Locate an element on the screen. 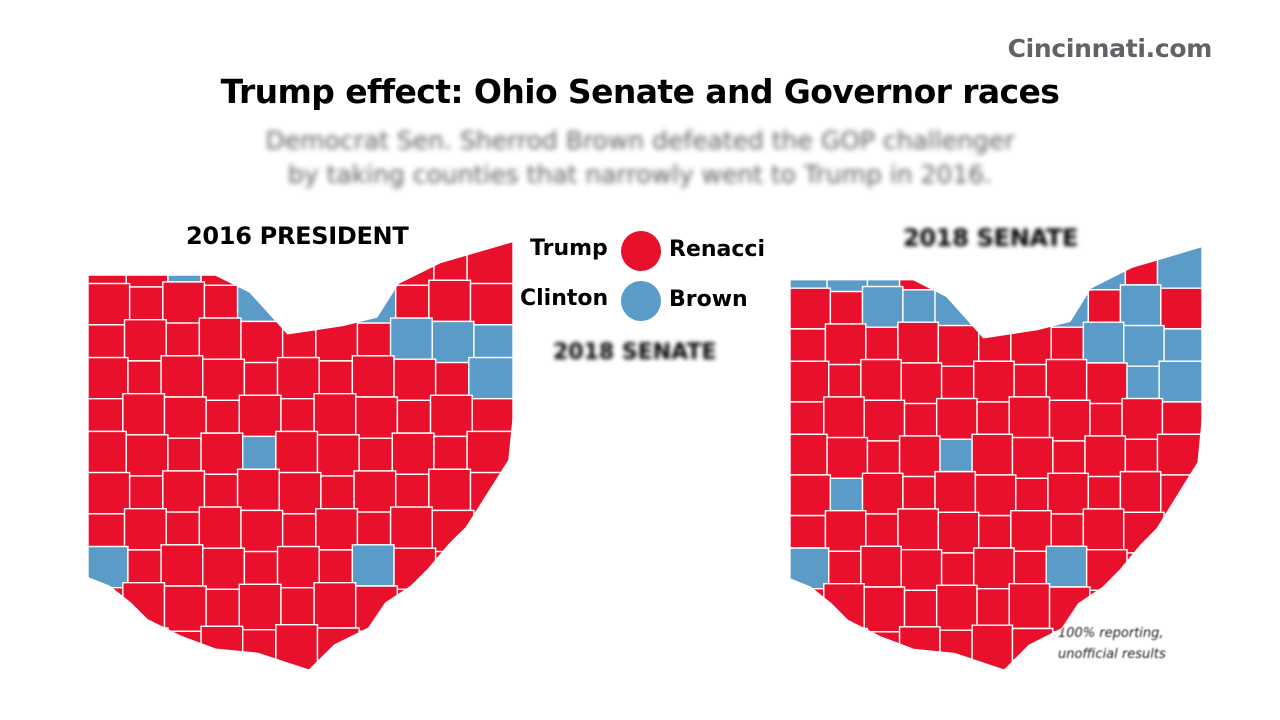 This screenshot has height=720, width=1280. map-title-2018-senate: 2018 SENATE is located at coordinates (991, 238).